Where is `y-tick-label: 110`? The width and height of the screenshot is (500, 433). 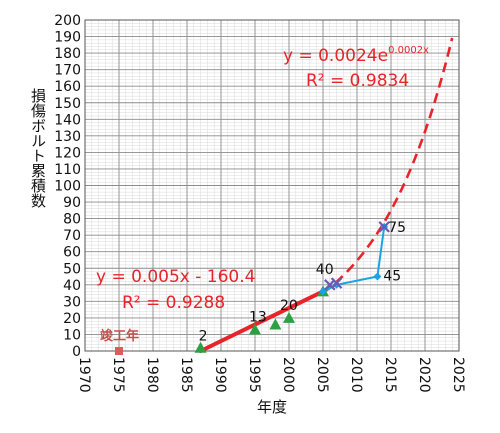 y-tick-label: 110 is located at coordinates (67, 170).